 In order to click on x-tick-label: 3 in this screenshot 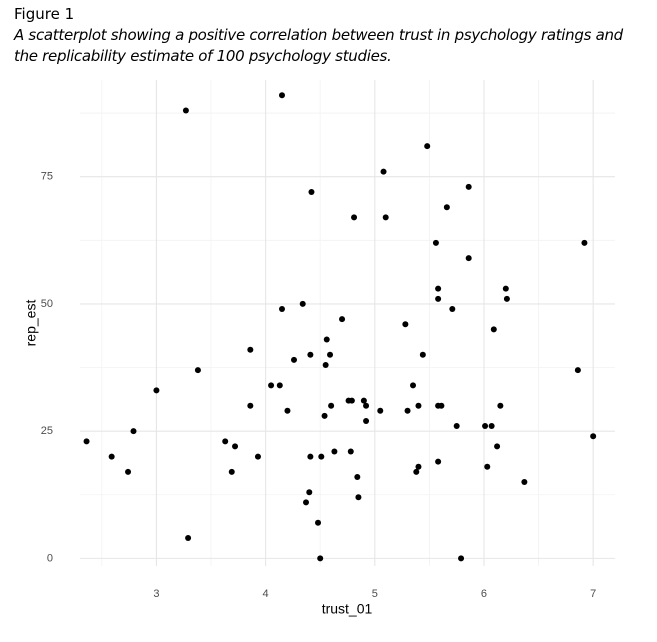, I will do `click(156, 594)`.